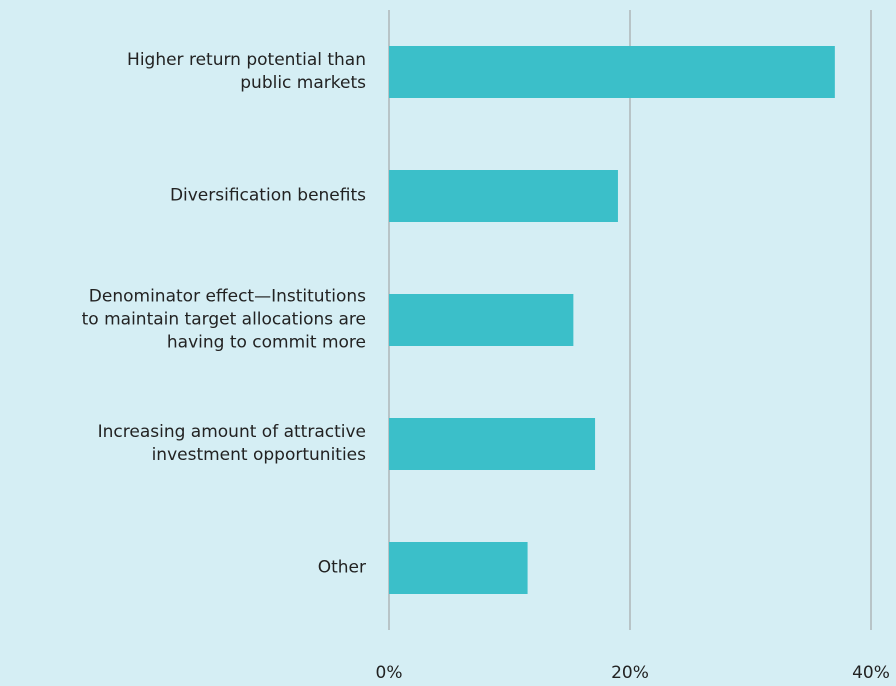  Describe the element at coordinates (267, 195) in the screenshot. I see `category-label: Diversification benefits` at that location.